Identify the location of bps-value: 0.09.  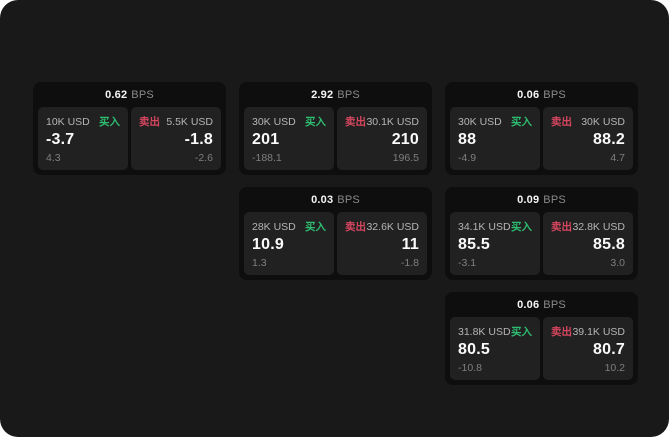
(528, 199).